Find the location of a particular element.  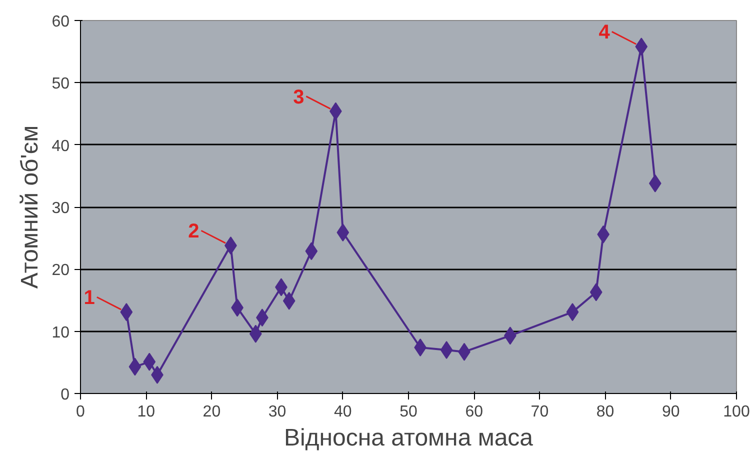

x-tick-label: 70 is located at coordinates (539, 412).